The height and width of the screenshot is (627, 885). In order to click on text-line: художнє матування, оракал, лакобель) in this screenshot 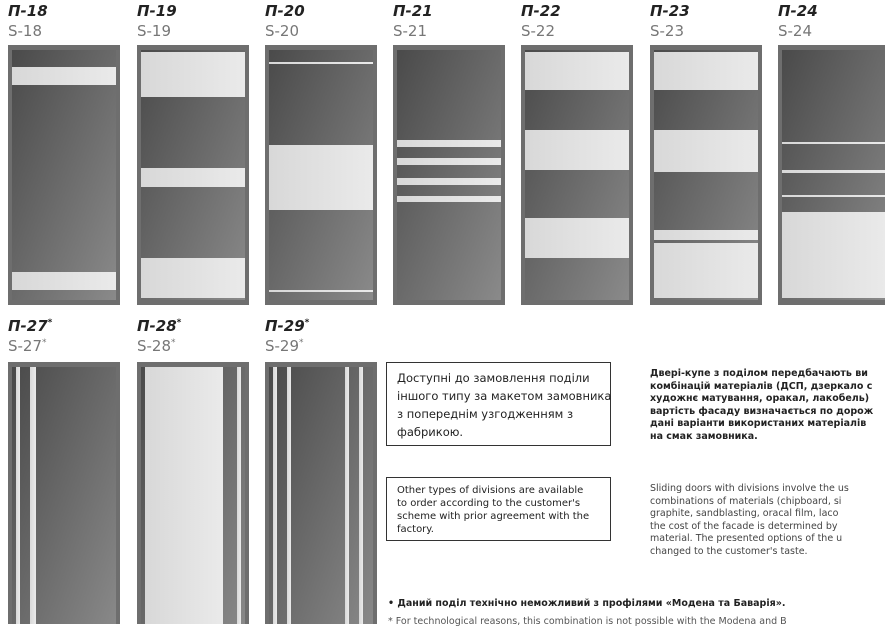, I will do `click(760, 398)`.